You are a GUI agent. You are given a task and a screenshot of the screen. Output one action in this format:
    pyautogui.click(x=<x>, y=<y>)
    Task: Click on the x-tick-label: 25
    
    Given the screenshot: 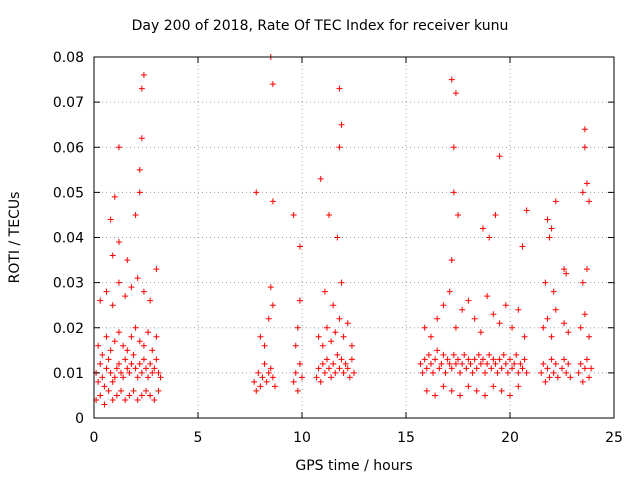 What is the action you would take?
    pyautogui.click(x=614, y=438)
    